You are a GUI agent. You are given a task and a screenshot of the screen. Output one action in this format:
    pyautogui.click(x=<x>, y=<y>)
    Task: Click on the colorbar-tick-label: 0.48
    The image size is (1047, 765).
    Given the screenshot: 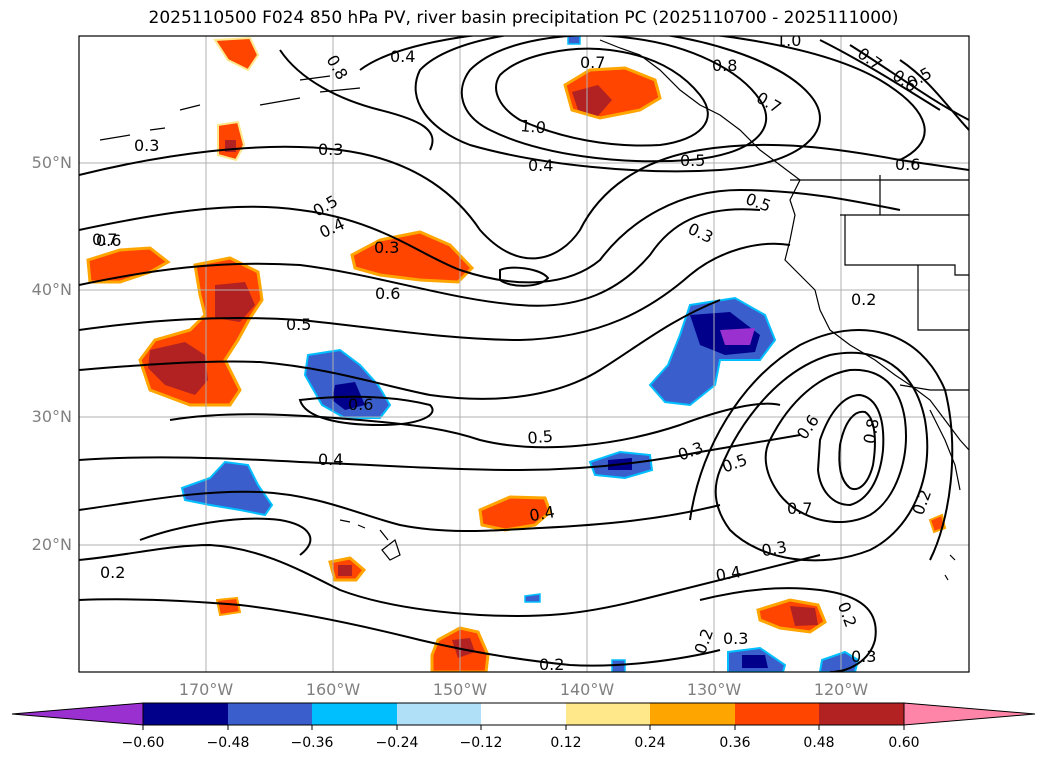 What is the action you would take?
    pyautogui.click(x=819, y=743)
    